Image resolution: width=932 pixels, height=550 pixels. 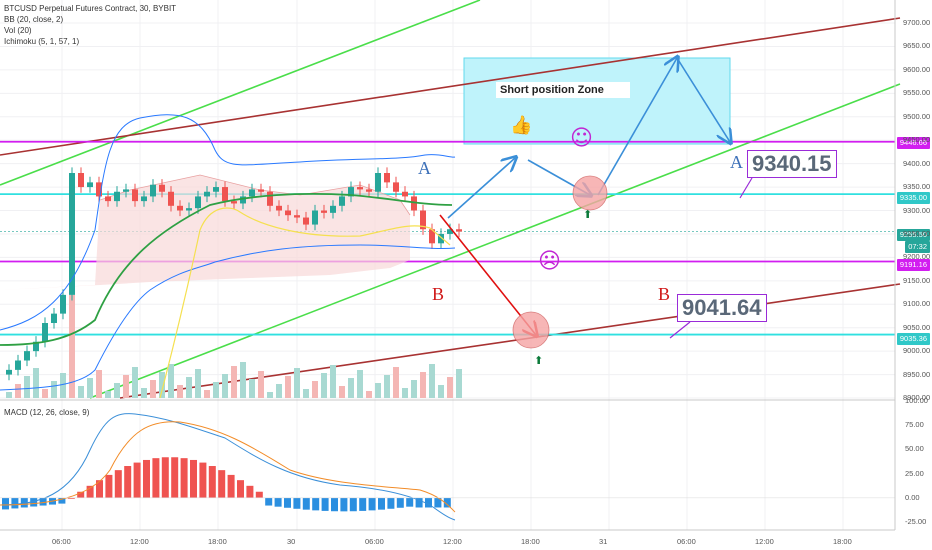 What do you see at coordinates (531, 330) in the screenshot?
I see `target-circle-b` at bounding box center [531, 330].